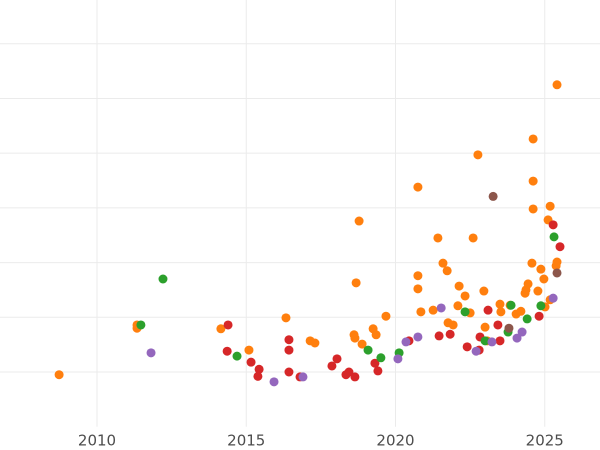 The width and height of the screenshot is (600, 450). What do you see at coordinates (97, 441) in the screenshot?
I see `x-tick-label: 2010` at bounding box center [97, 441].